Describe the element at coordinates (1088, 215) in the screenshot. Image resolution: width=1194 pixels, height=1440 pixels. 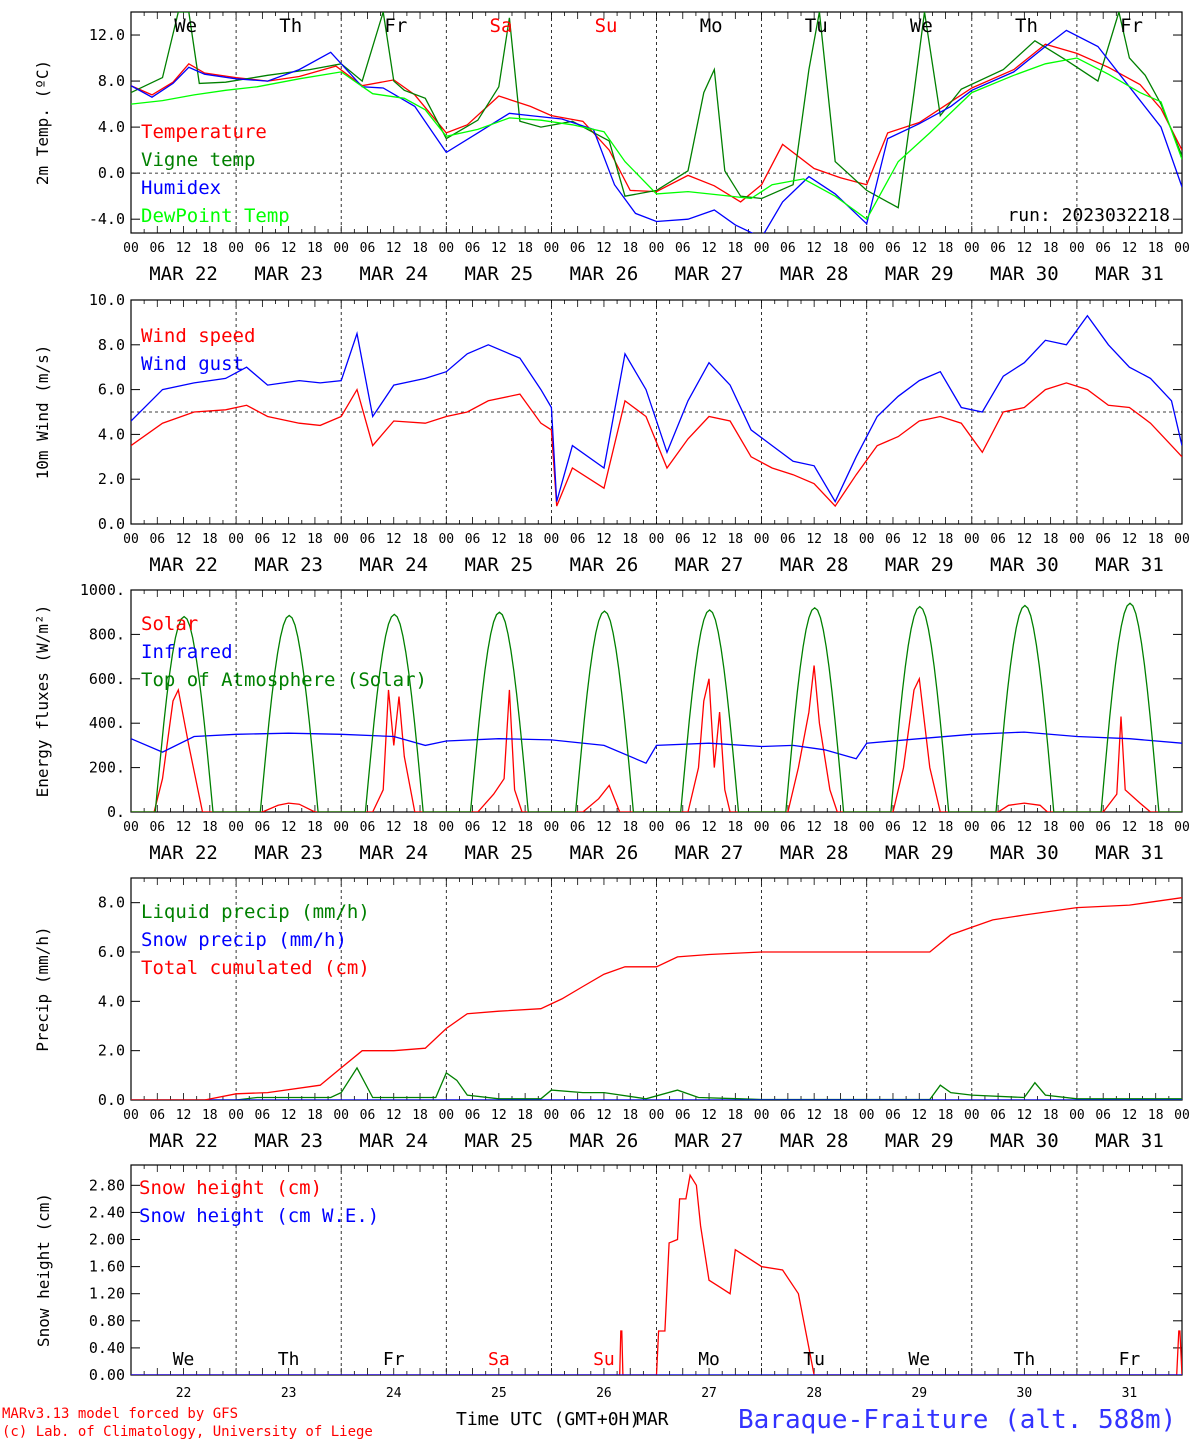
I see `run-label: run: 2023032218` at that location.